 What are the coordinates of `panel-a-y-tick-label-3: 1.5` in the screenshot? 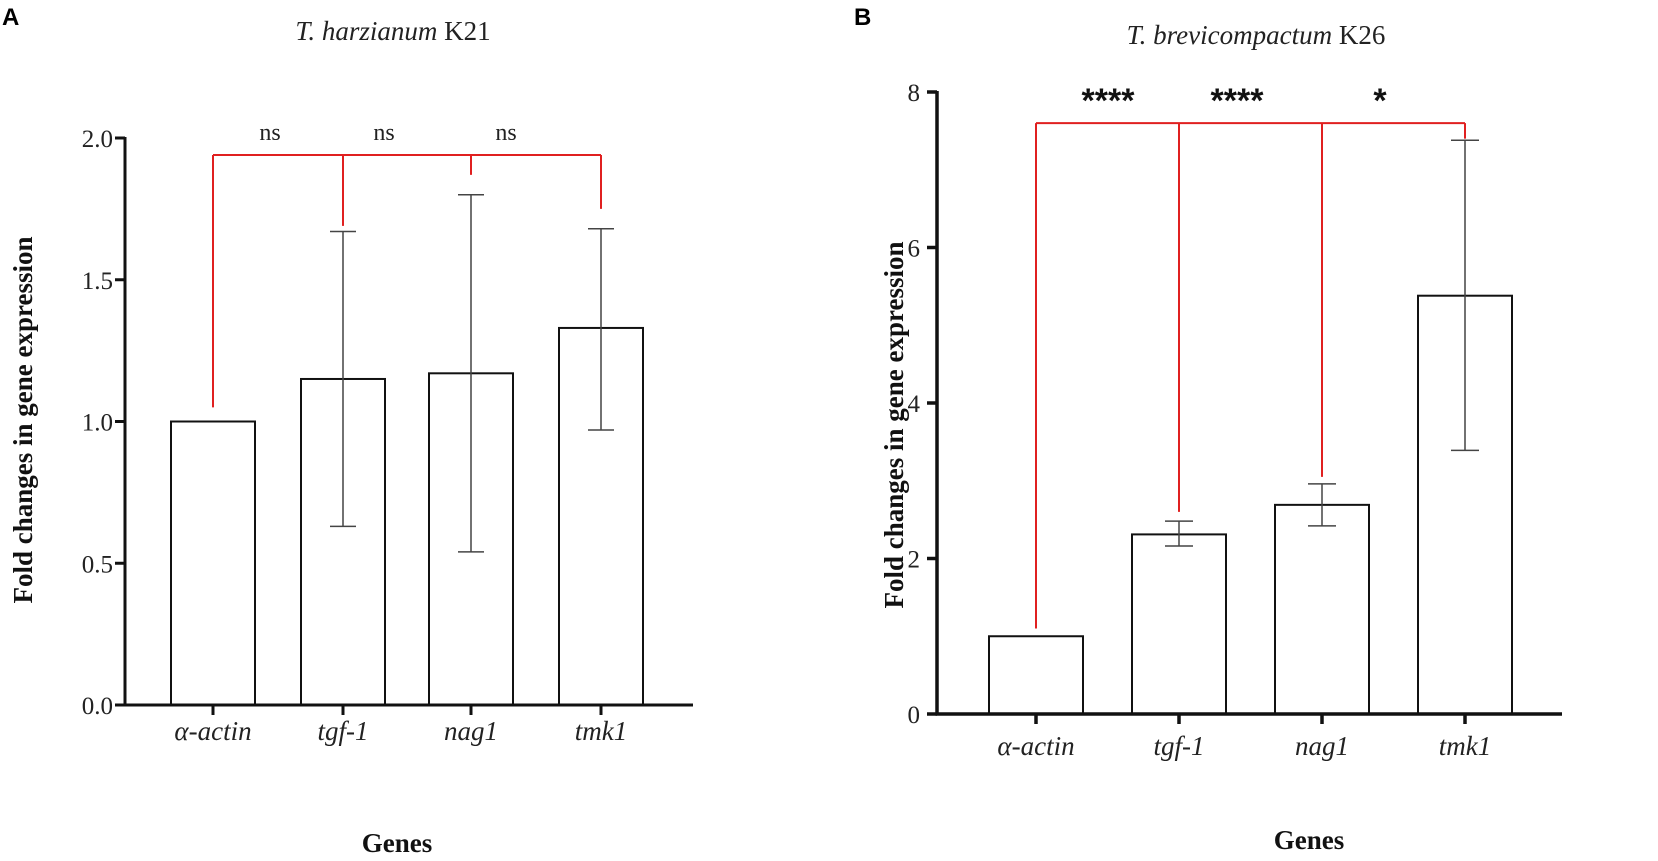 It's located at (97, 281).